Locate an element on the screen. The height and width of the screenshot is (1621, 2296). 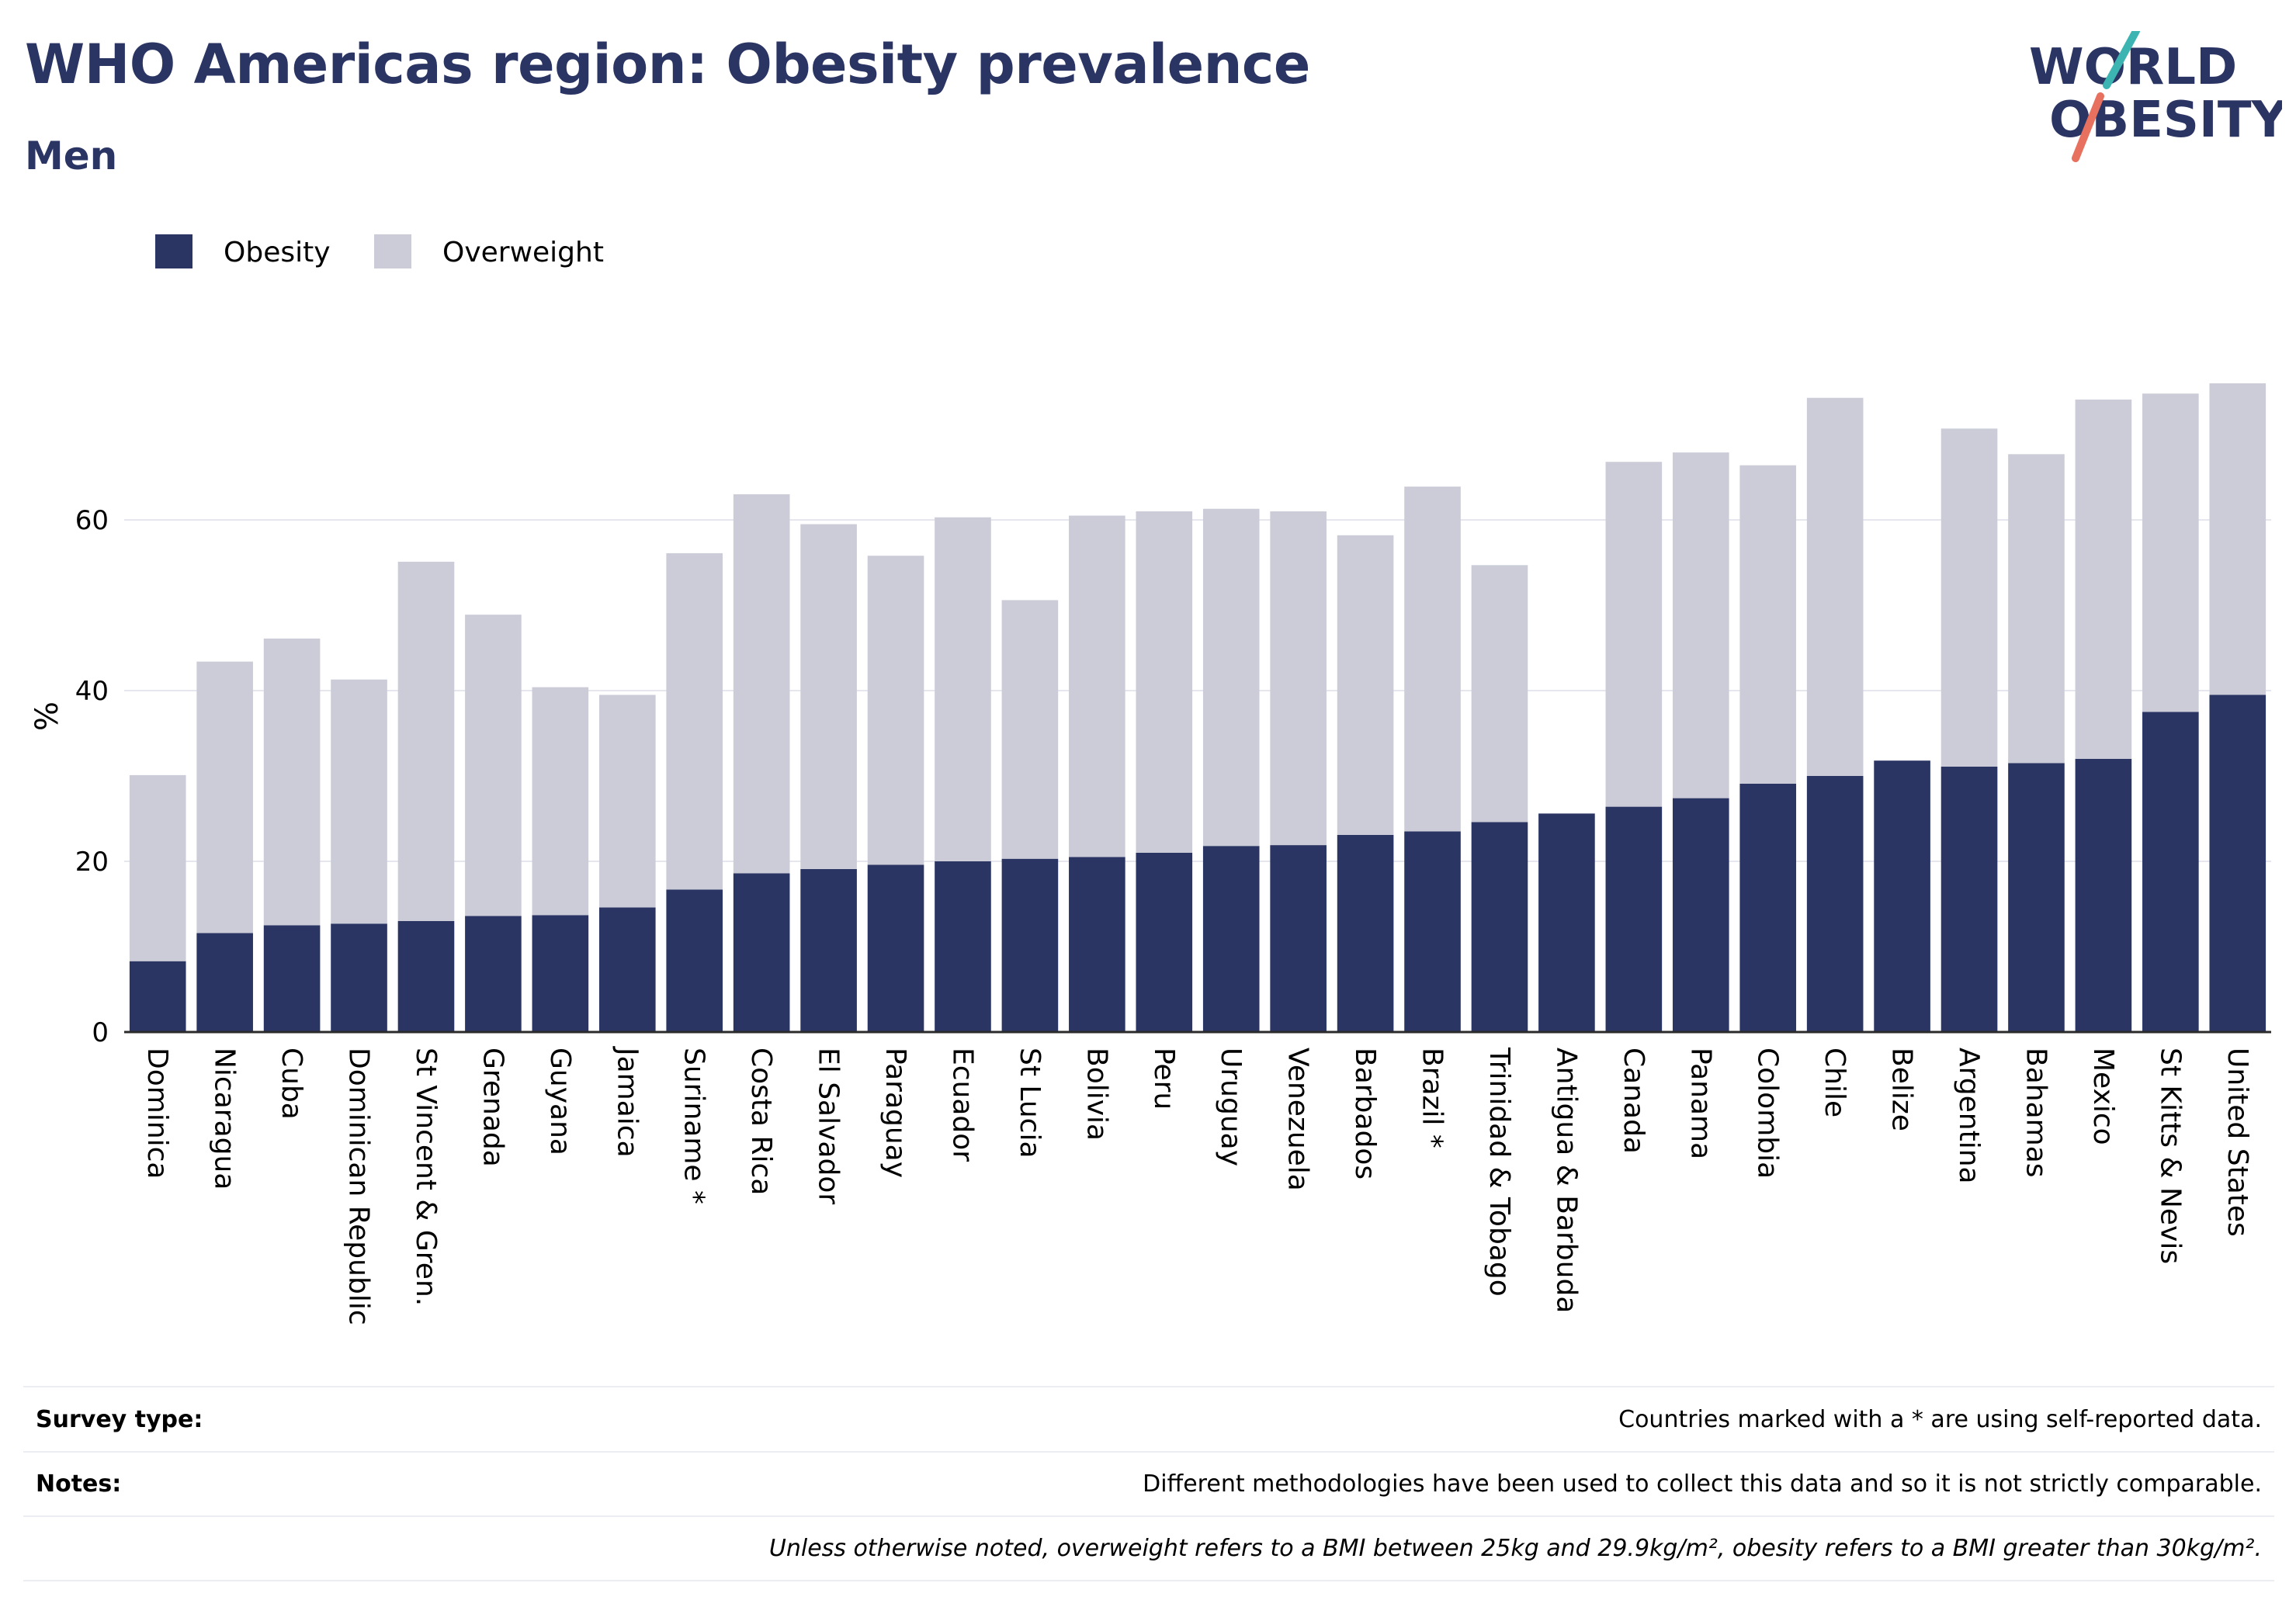
x-tick-label: Canada is located at coordinates (1633, 1101).